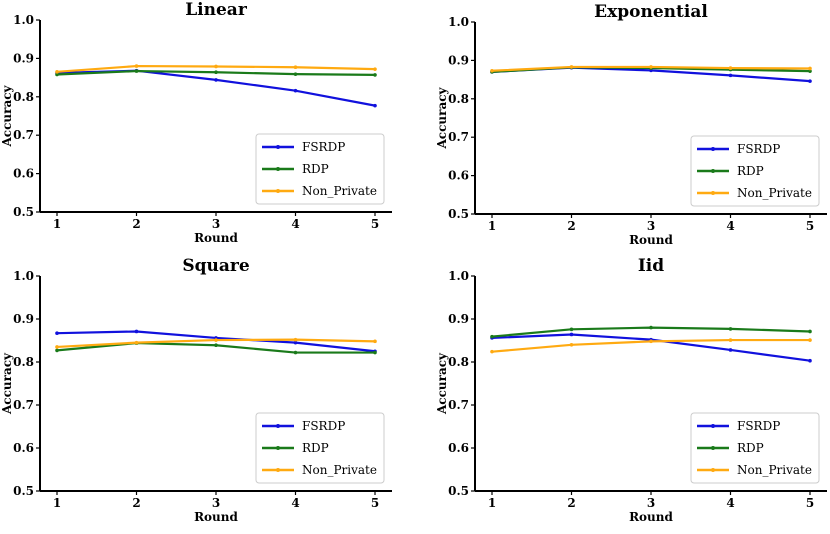  Describe the element at coordinates (295, 224) in the screenshot. I see `x-tick-label: 4` at that location.